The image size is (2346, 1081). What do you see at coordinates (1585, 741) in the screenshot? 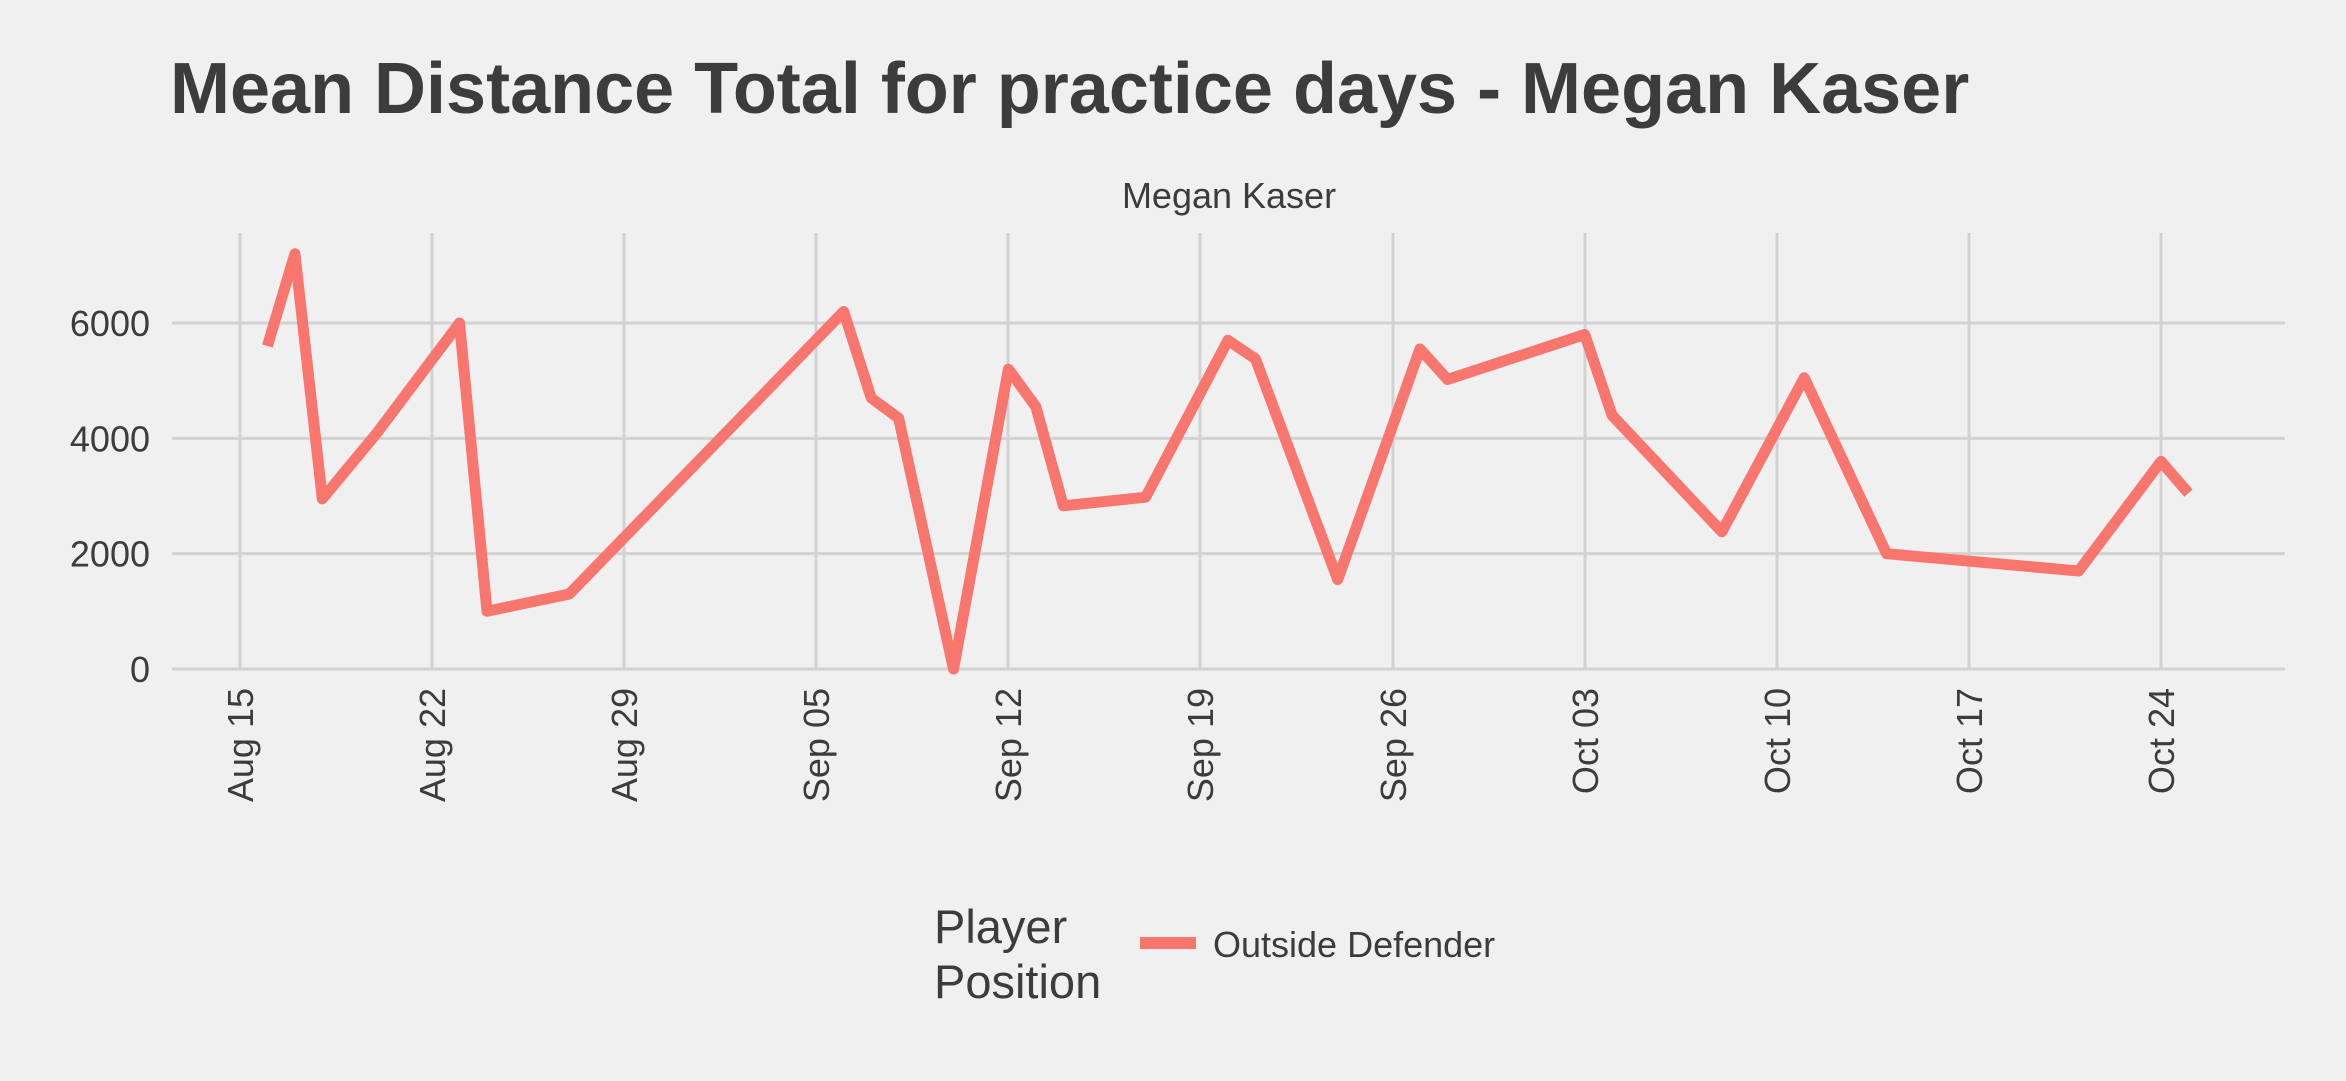
I see `x-tick-label: Oct 03` at bounding box center [1585, 741].